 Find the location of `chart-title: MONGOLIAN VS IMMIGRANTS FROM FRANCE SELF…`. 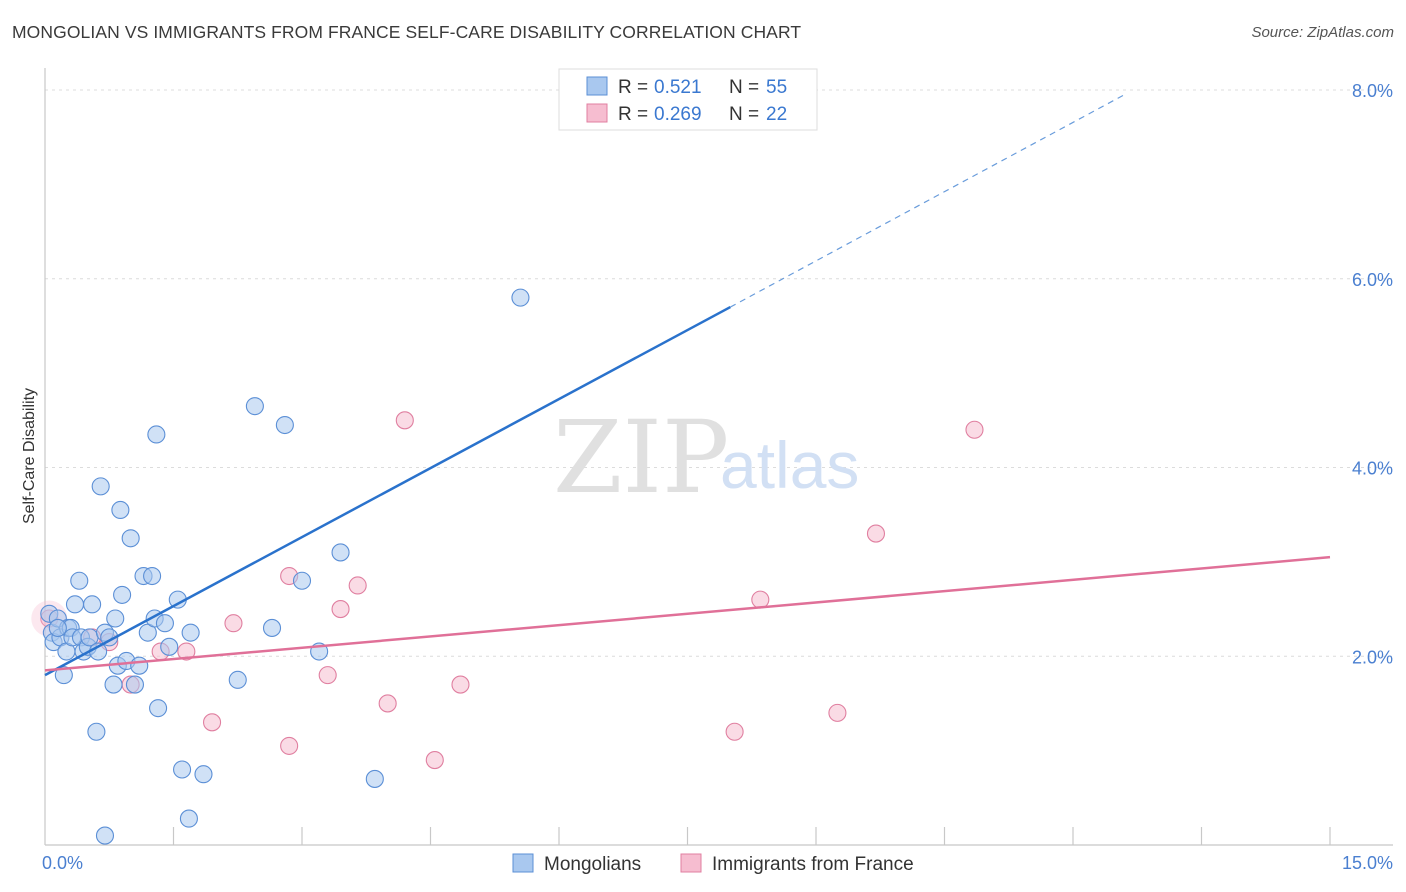

chart-title: MONGOLIAN VS IMMIGRANTS FROM FRANCE SELF… is located at coordinates (407, 32).